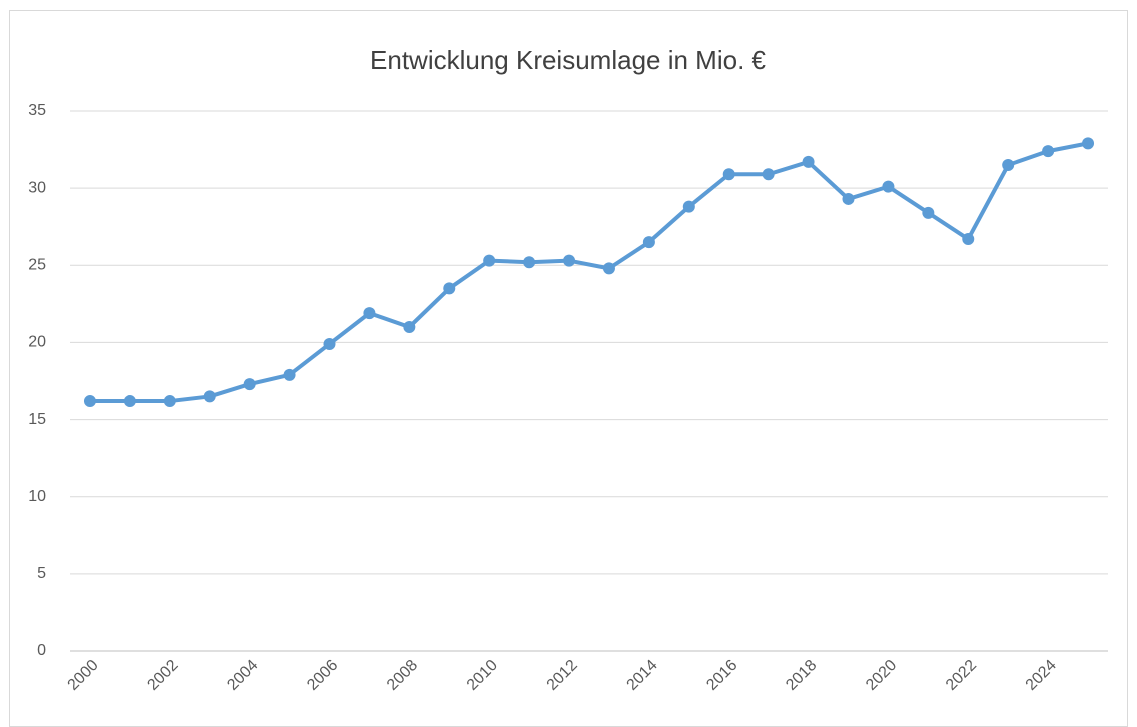 The height and width of the screenshot is (727, 1137). What do you see at coordinates (37, 187) in the screenshot?
I see `y-tick-label: 30` at bounding box center [37, 187].